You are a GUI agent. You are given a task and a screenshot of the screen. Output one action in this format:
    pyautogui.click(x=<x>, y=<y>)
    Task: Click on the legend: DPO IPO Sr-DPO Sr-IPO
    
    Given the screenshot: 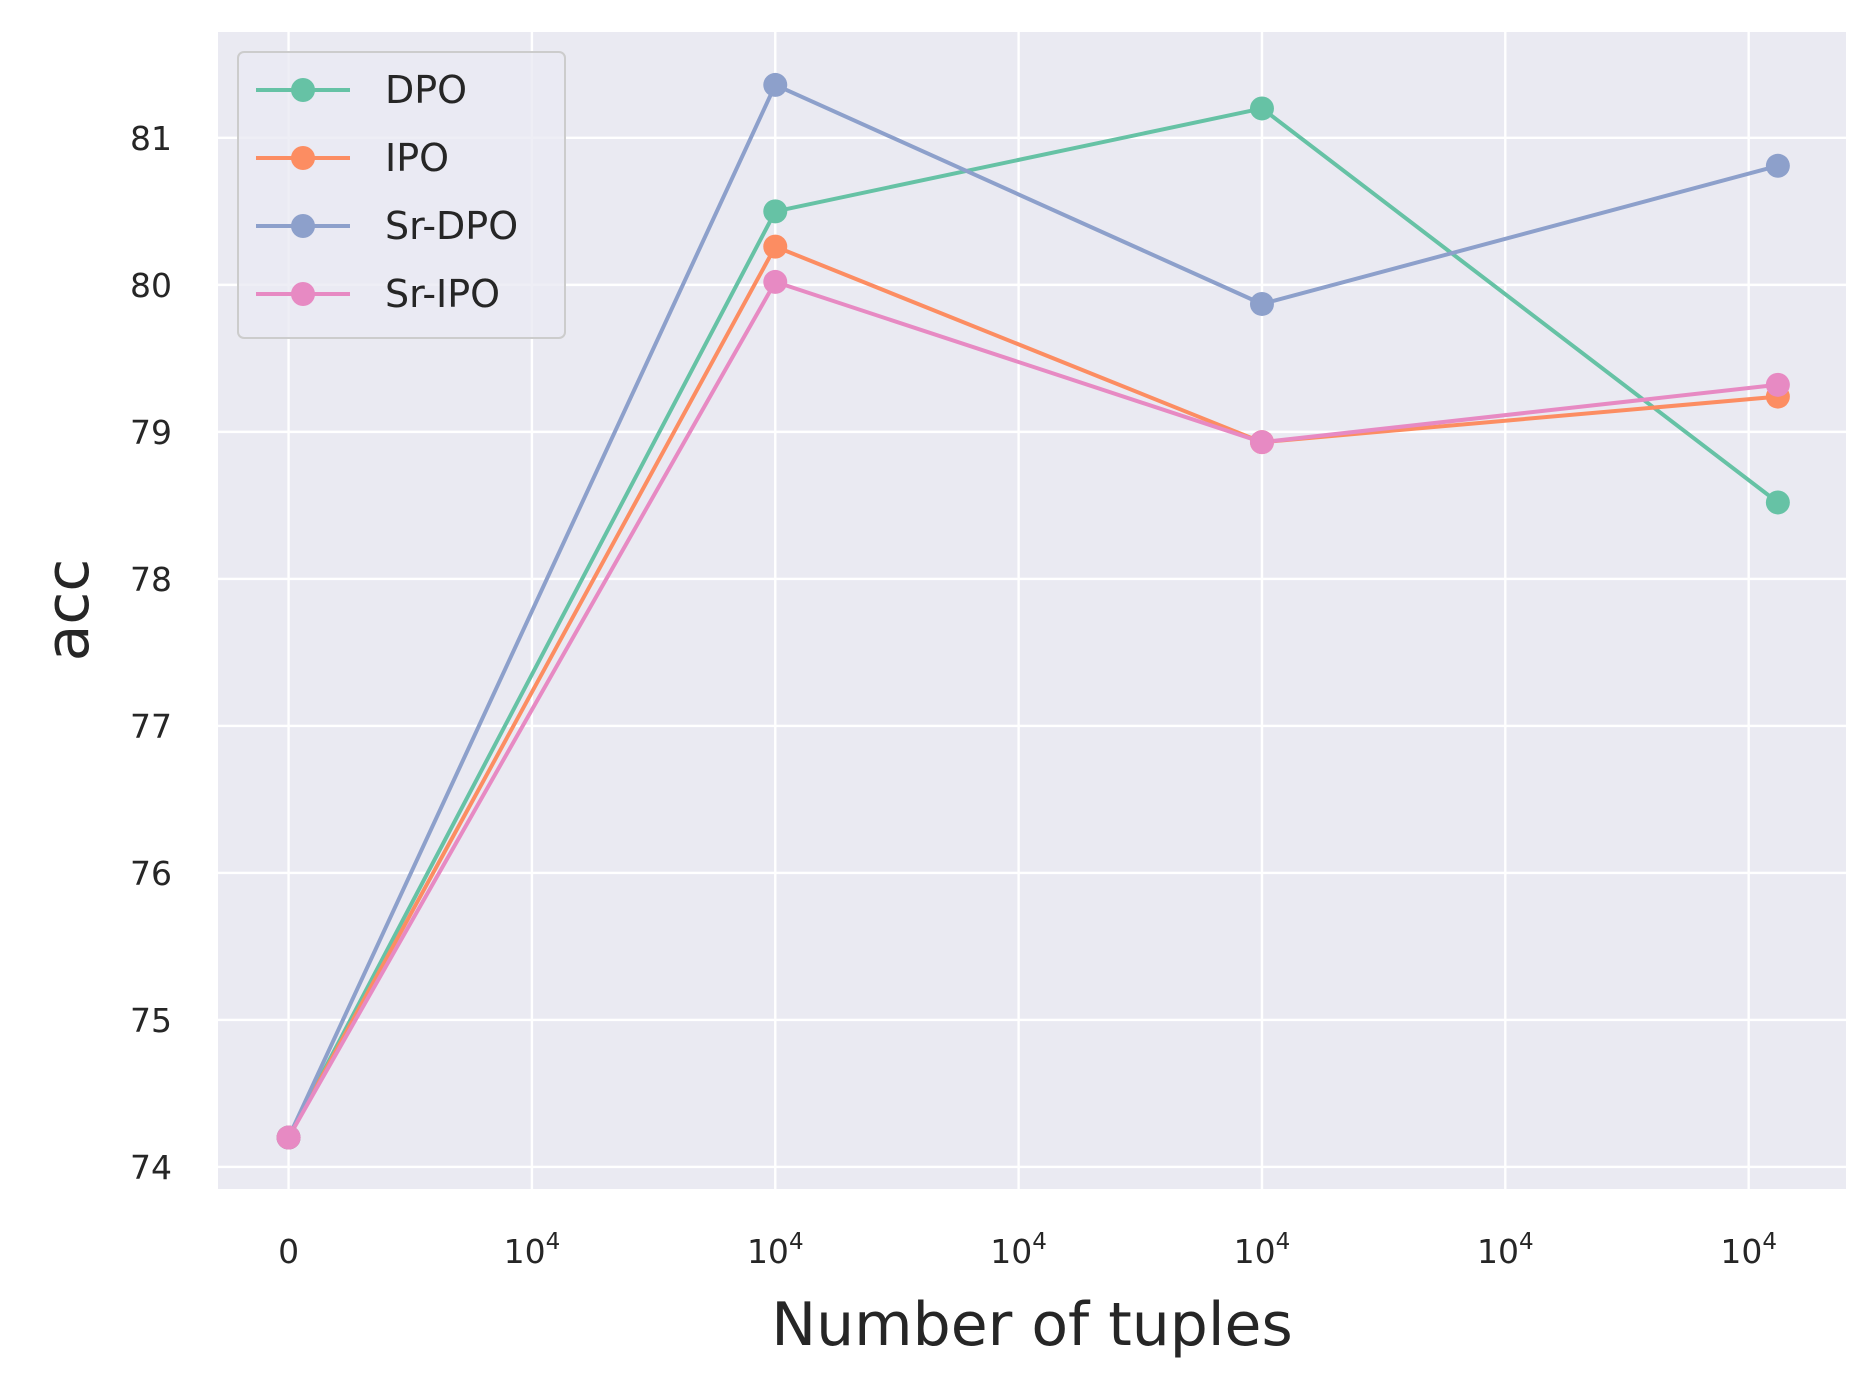 What is the action you would take?
    pyautogui.click(x=401, y=195)
    